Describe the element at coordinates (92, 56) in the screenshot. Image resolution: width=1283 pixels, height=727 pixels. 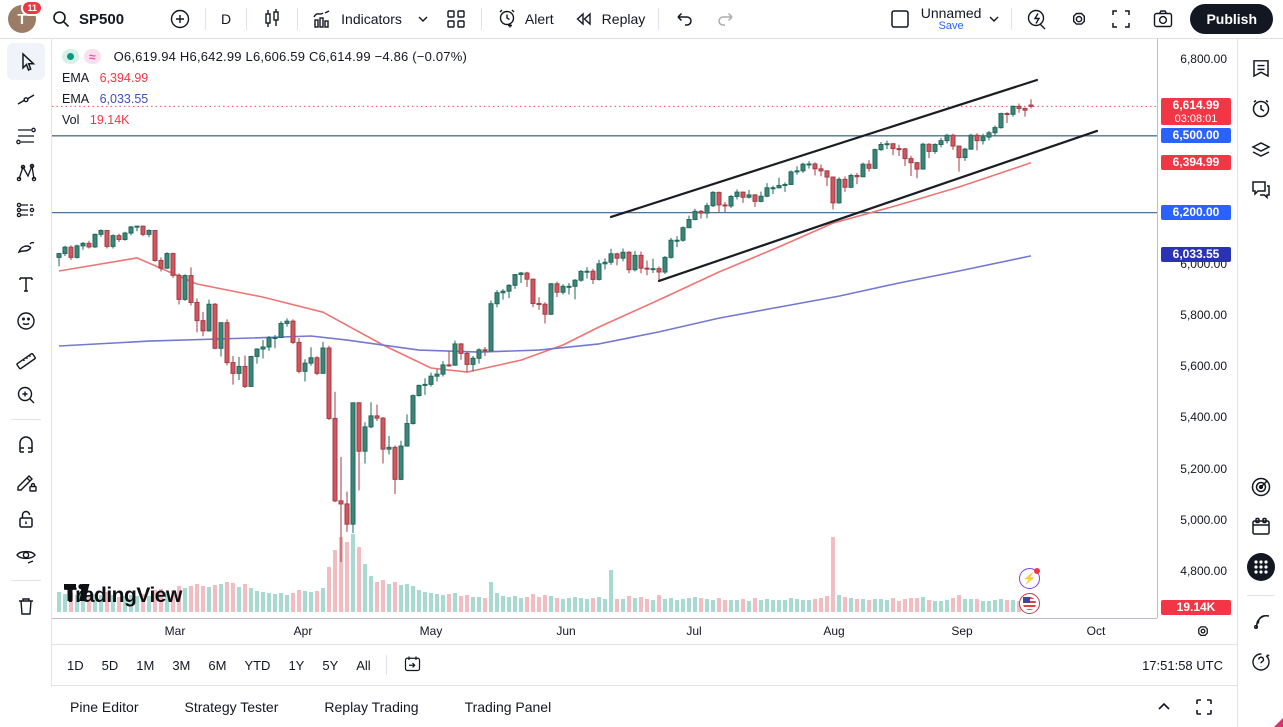
I see `similar-toggle: ≈` at that location.